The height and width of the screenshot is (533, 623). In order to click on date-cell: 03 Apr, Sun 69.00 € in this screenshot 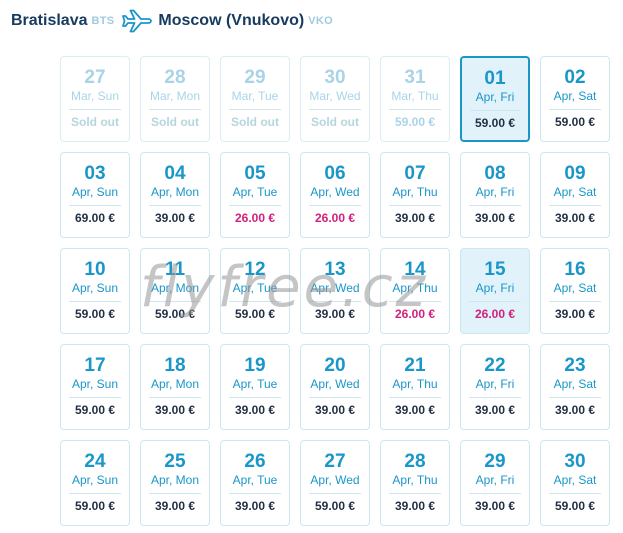, I will do `click(95, 195)`.